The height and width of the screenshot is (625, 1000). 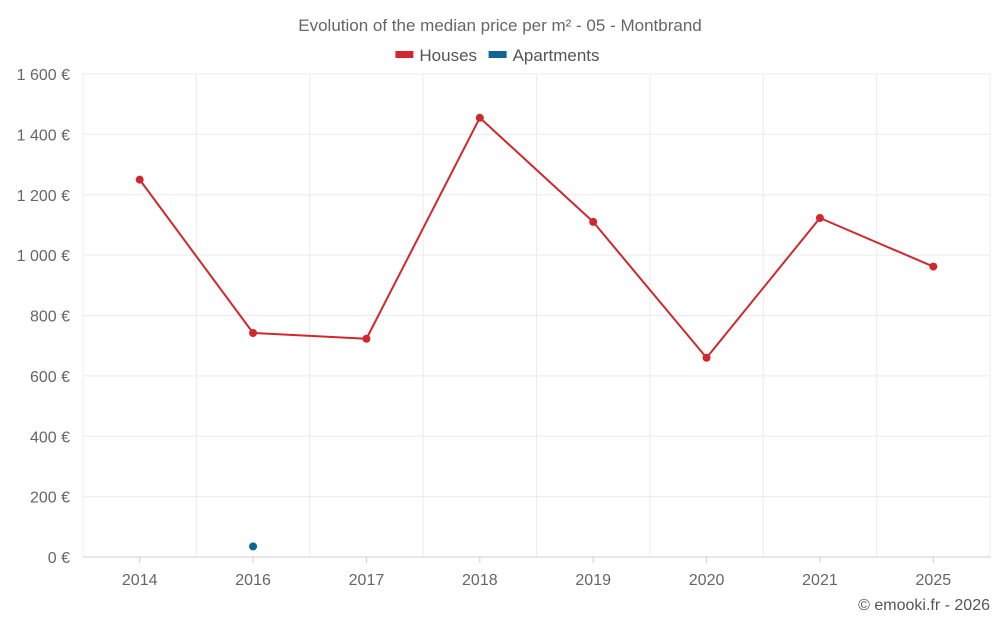 What do you see at coordinates (50, 498) in the screenshot?
I see `y-tick-label: 200 €` at bounding box center [50, 498].